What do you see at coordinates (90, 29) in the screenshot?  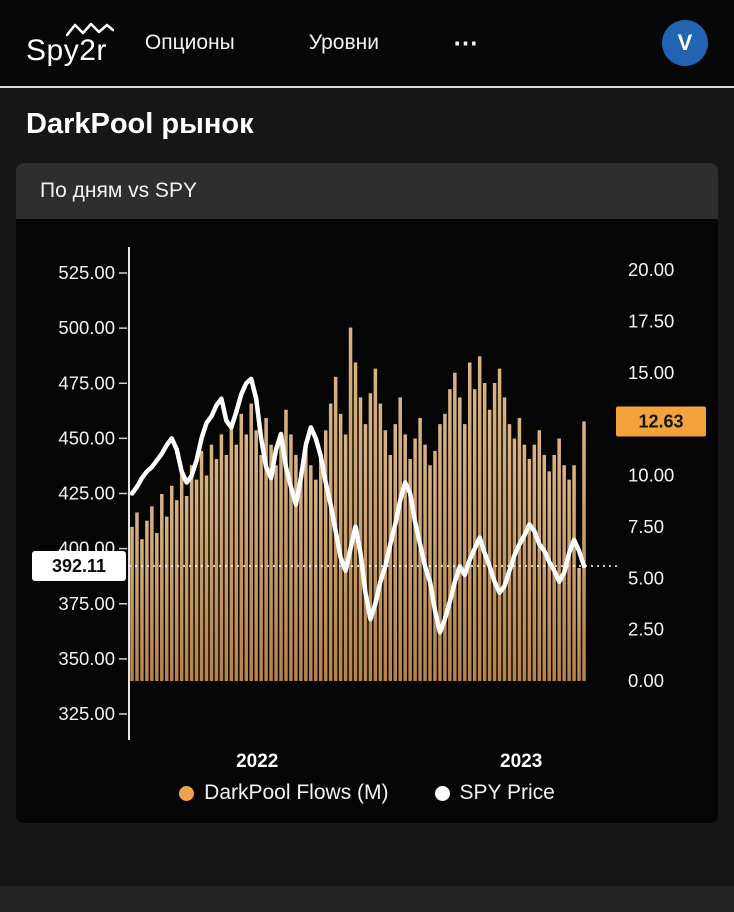 I see `logo-zigzag-icon` at bounding box center [90, 29].